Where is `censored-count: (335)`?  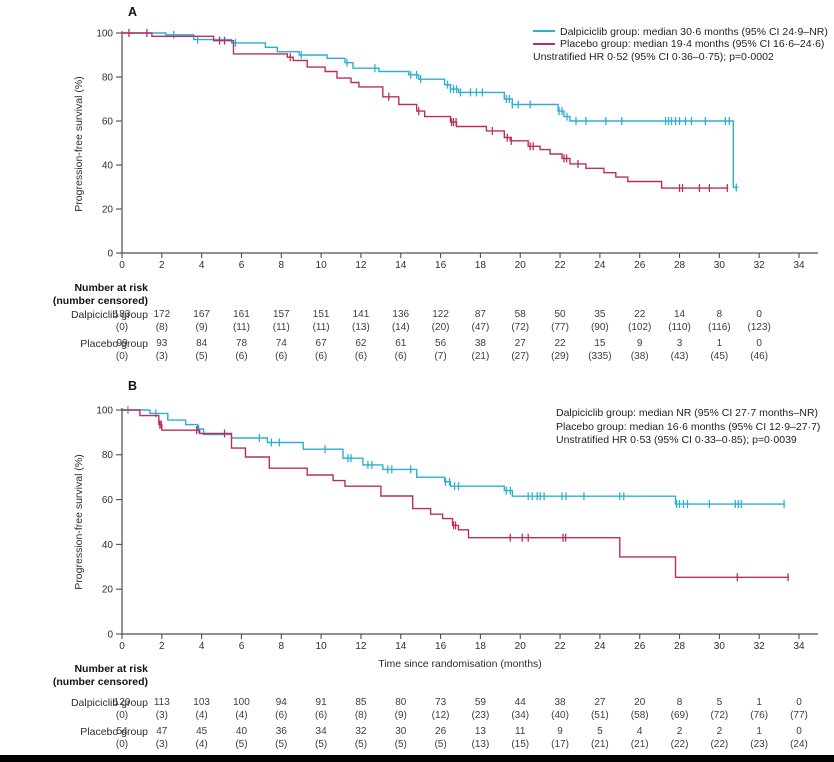 censored-count: (335) is located at coordinates (600, 356).